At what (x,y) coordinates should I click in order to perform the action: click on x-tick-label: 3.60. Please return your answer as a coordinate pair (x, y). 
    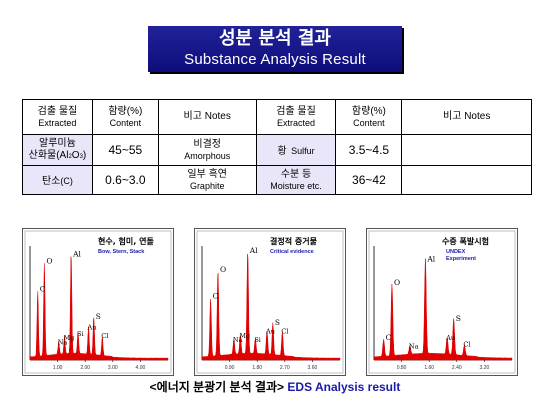
    Looking at the image, I should click on (313, 368).